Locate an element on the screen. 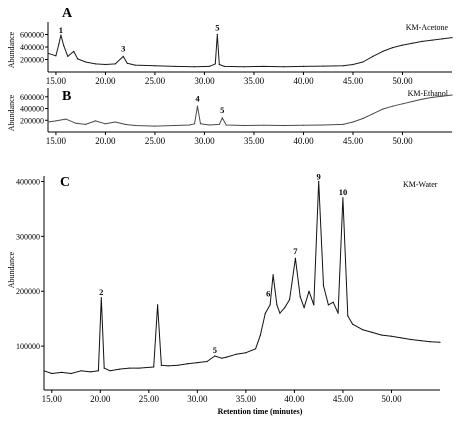 Image resolution: width=459 pixels, height=422 pixels. x-tick-label-c: 45.00 is located at coordinates (343, 399).